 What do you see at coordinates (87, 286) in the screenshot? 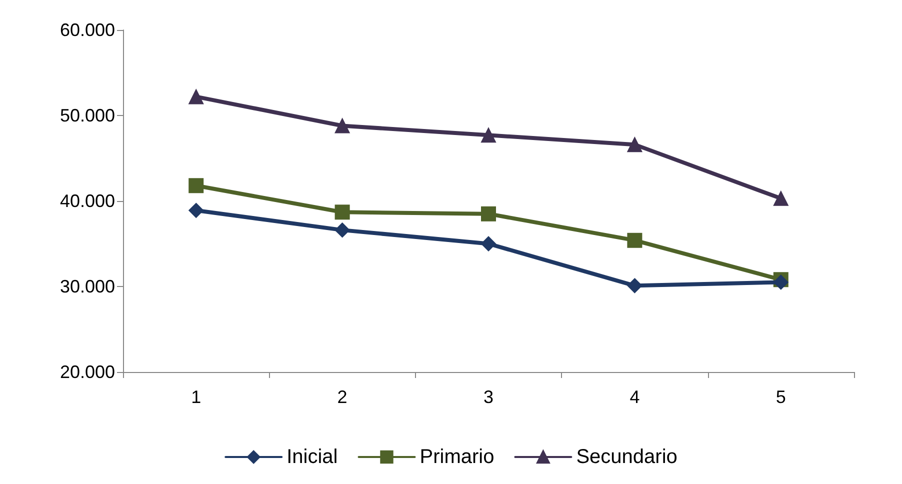
I see `y-tick-label: 30.000` at bounding box center [87, 286].